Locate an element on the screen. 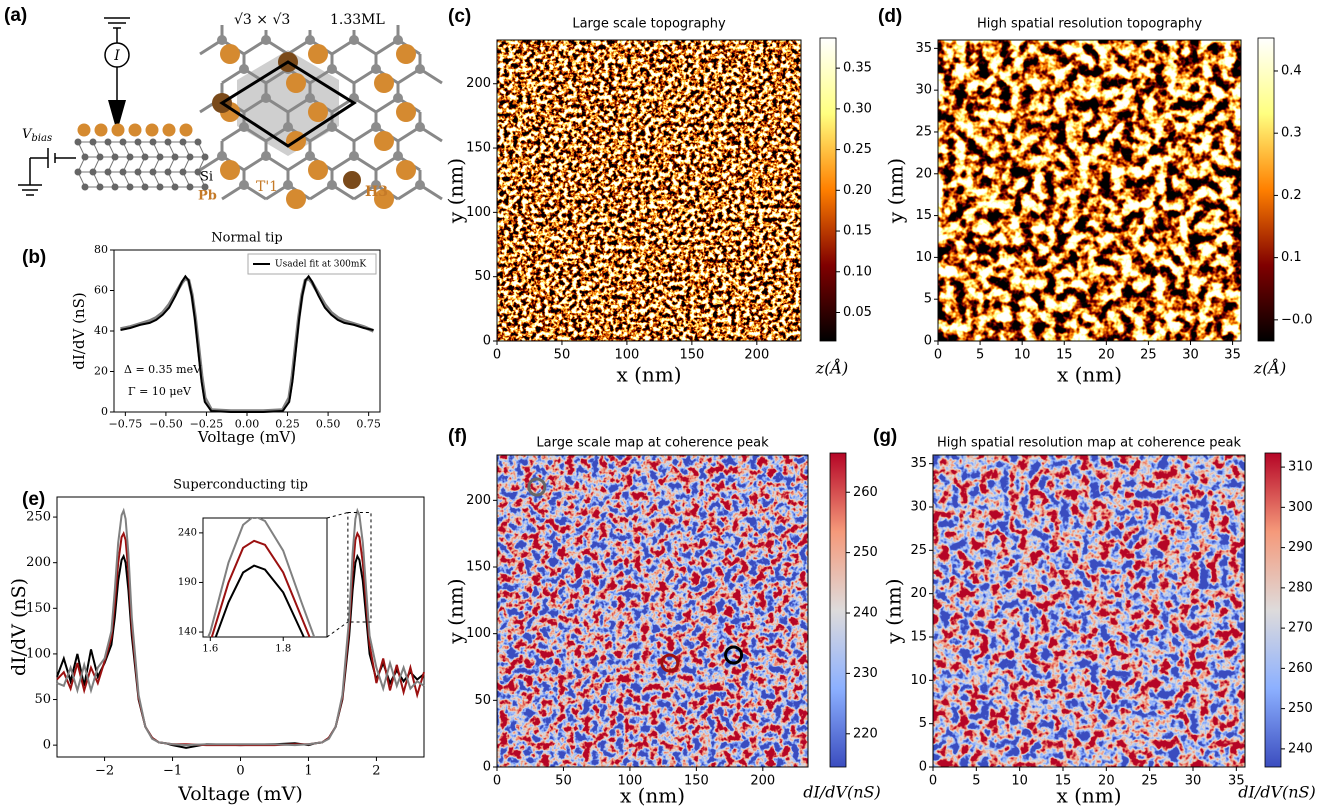 The image size is (1341, 812). site-label: H3 is located at coordinates (376, 192).